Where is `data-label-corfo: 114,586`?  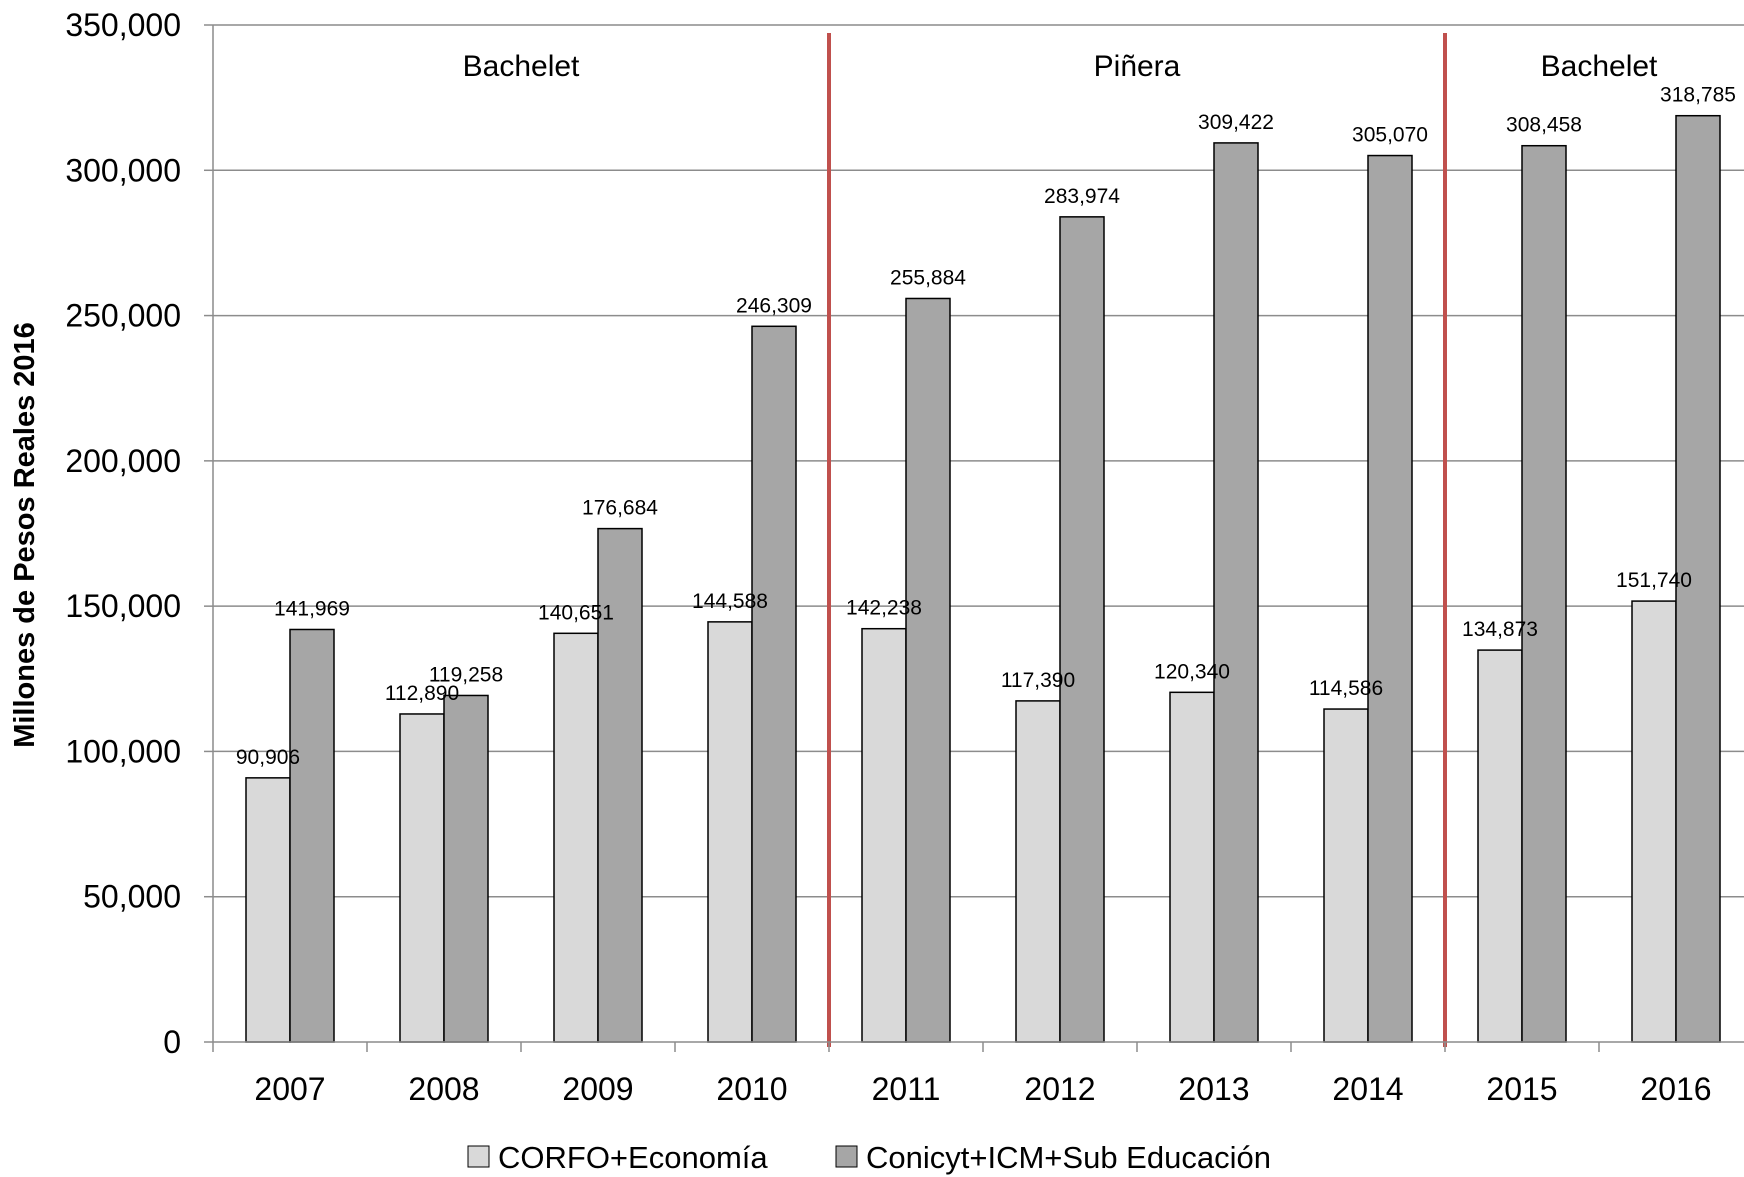
data-label-corfo: 114,586 is located at coordinates (1346, 688).